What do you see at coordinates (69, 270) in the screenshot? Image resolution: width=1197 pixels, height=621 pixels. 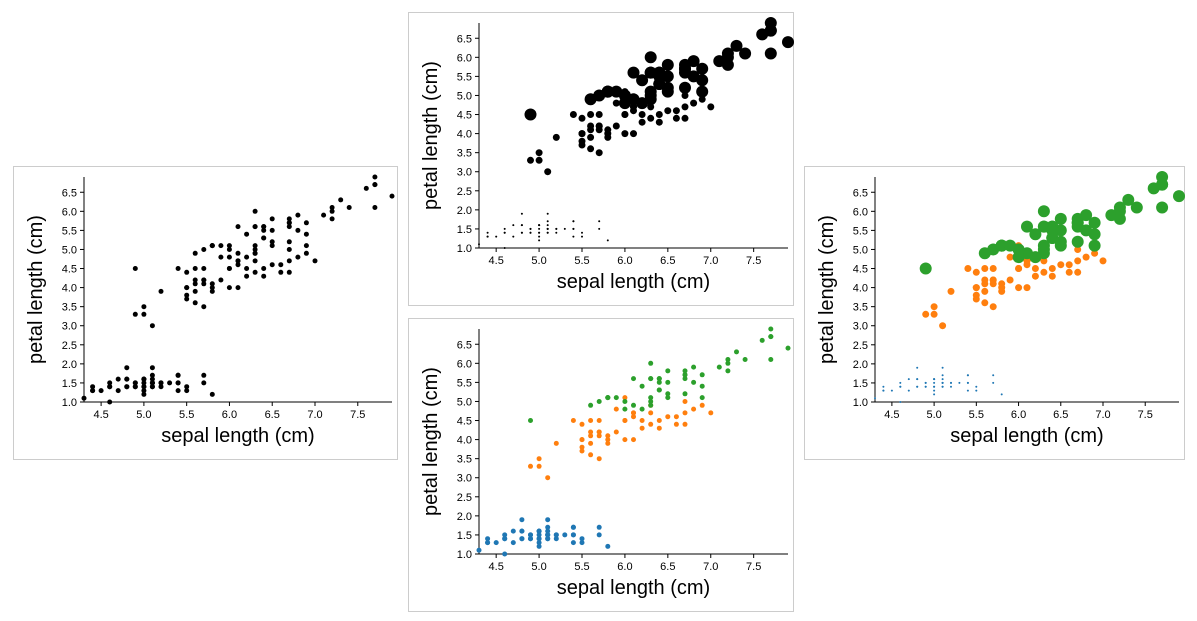 I see `y-tick-label: 4.5` at bounding box center [69, 270].